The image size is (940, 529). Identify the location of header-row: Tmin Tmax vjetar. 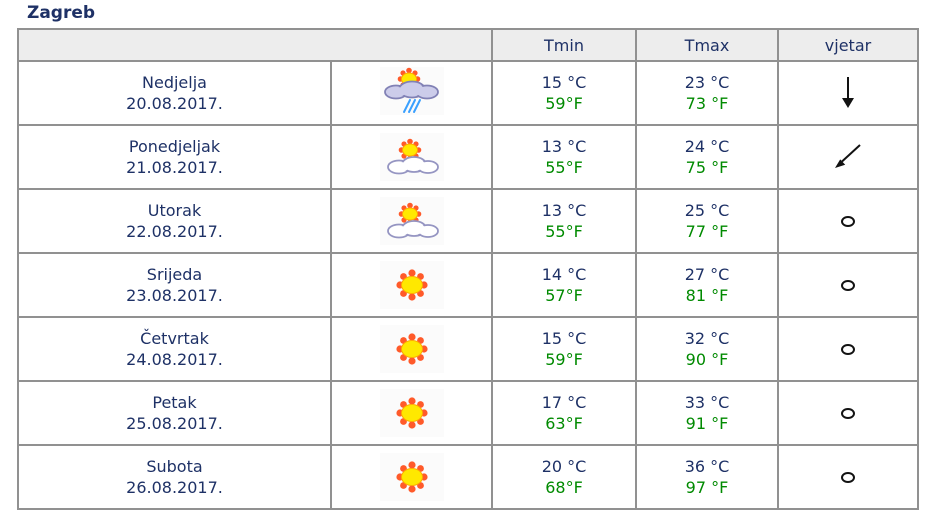
(468, 45).